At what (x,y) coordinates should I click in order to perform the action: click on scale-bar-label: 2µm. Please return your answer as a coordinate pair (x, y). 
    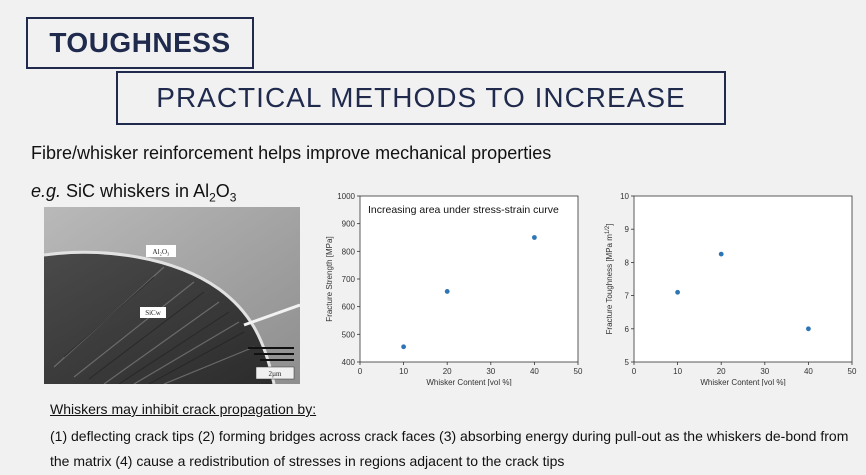
    Looking at the image, I should click on (276, 374).